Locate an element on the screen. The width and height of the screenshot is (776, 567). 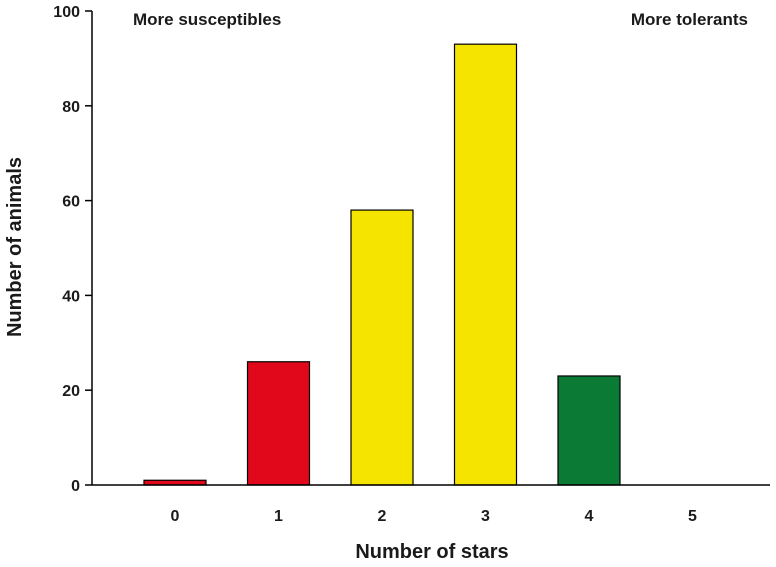
y-tick-label: 20 is located at coordinates (71, 391).